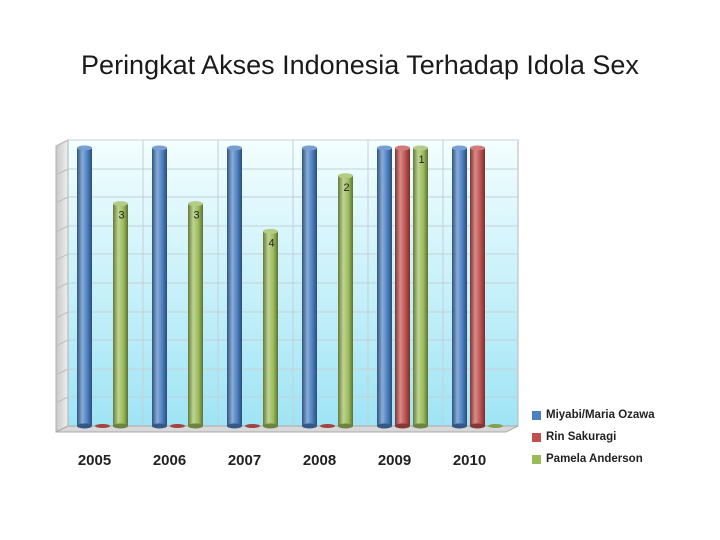 This screenshot has height=540, width=720. Describe the element at coordinates (195, 315) in the screenshot. I see `bar-pamela-anderson-2006` at that location.